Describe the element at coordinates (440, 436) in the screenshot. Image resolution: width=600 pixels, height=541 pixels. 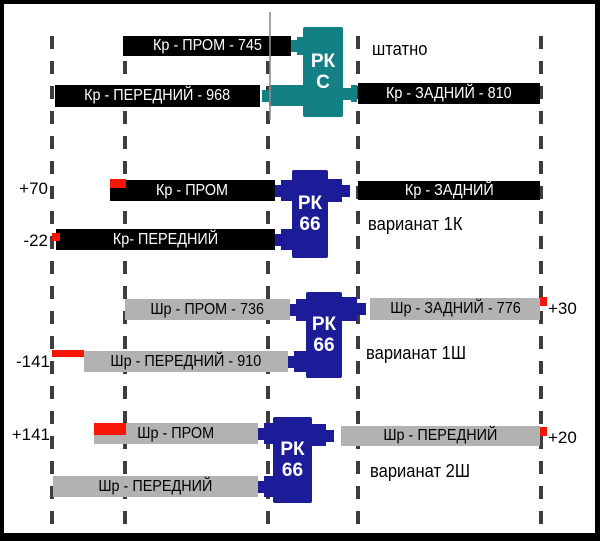
I see `bar-shr-front-right: Шр - ПЕРЕДНИЙ` at that location.